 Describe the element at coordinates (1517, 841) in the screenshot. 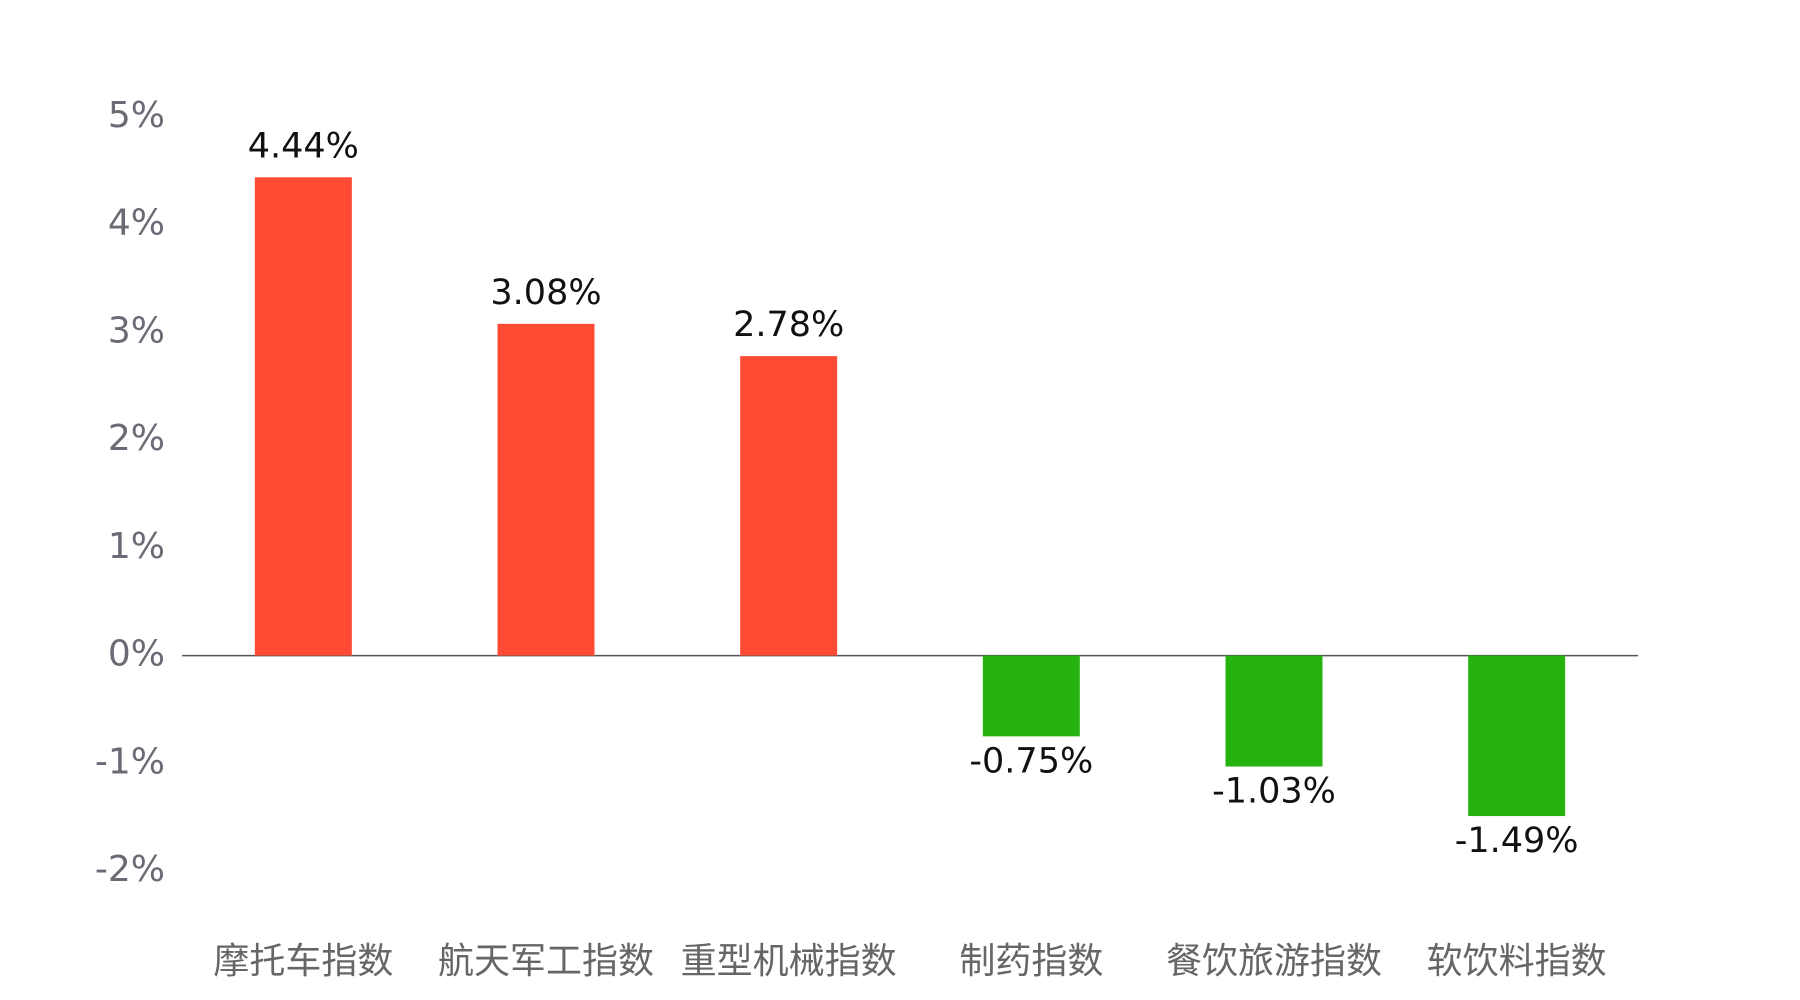

I see `value-label: -1.49%` at that location.